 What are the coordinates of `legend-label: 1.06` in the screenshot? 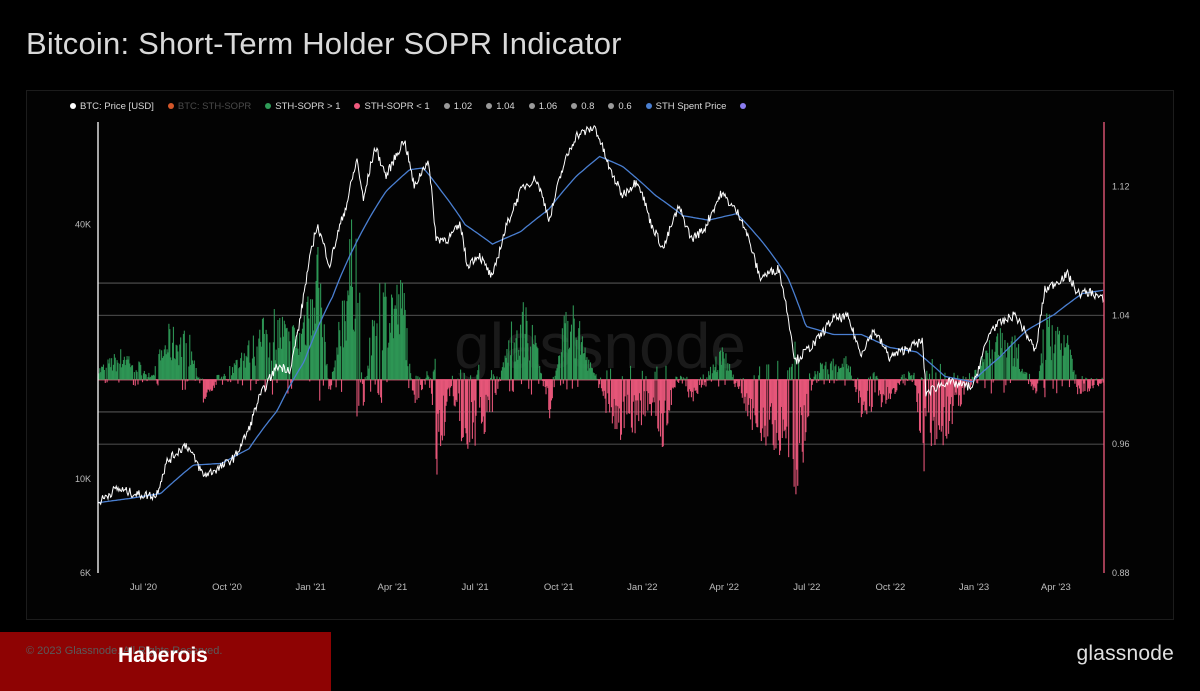 It's located at (548, 106).